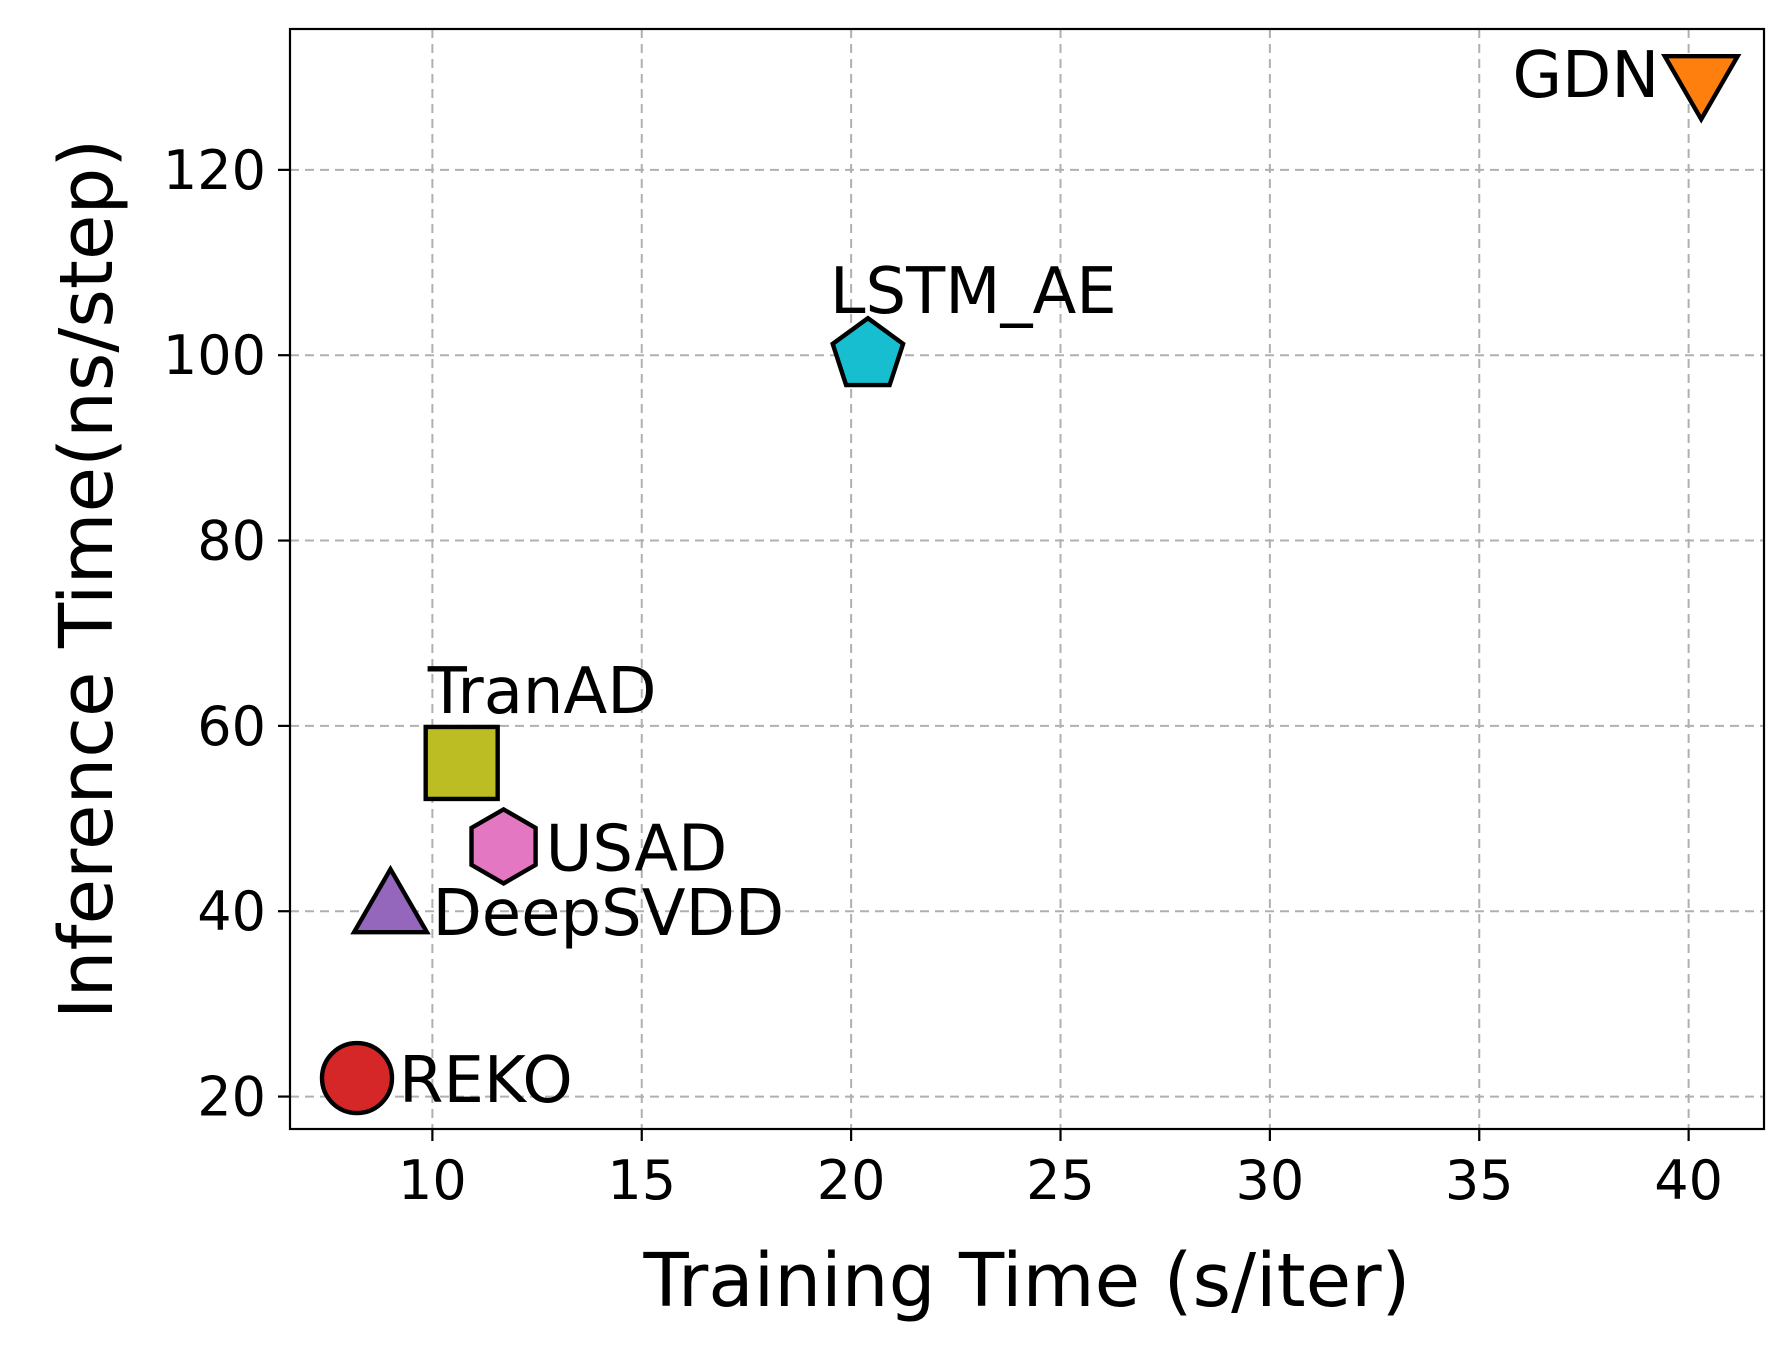 This screenshot has height=1354, width=1792. What do you see at coordinates (542, 692) in the screenshot?
I see `point-label-tranad: TranAD` at bounding box center [542, 692].